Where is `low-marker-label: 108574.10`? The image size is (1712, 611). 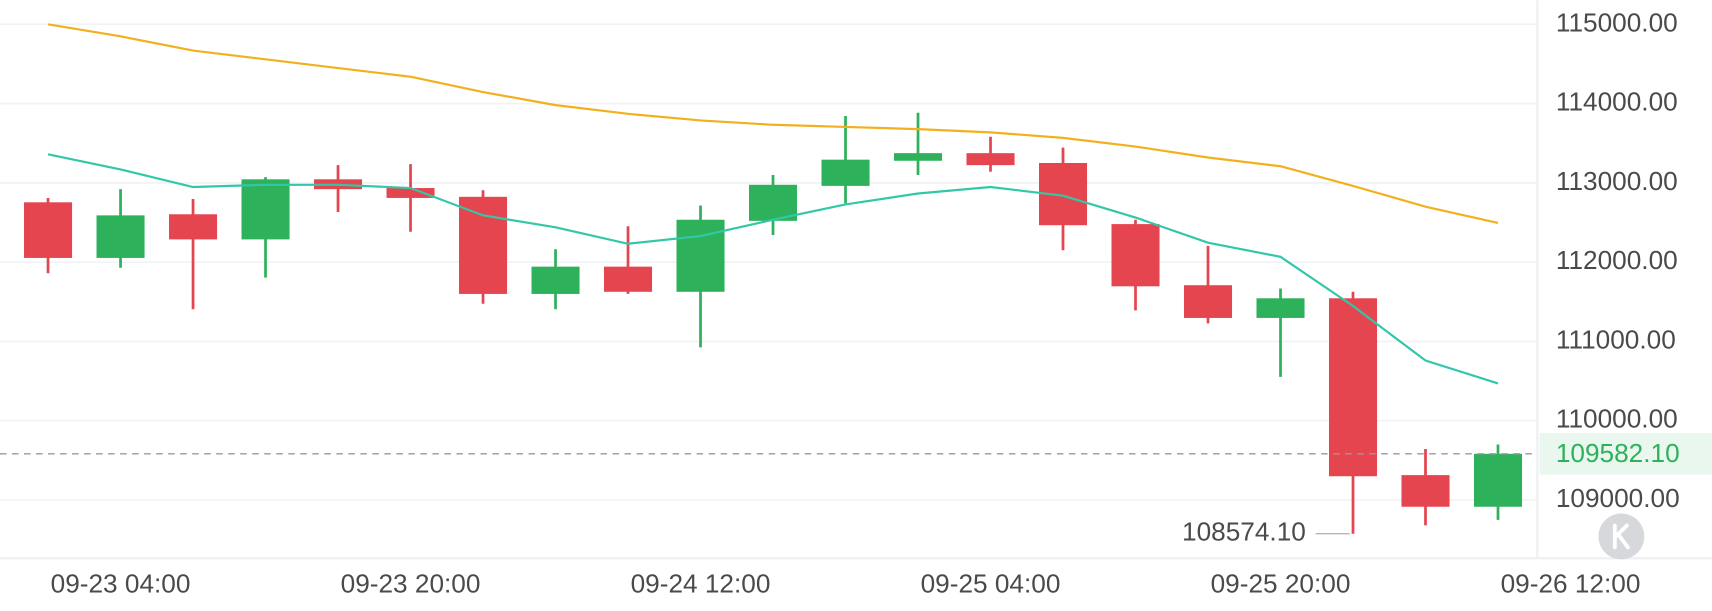 low-marker-label: 108574.10 is located at coordinates (1244, 532).